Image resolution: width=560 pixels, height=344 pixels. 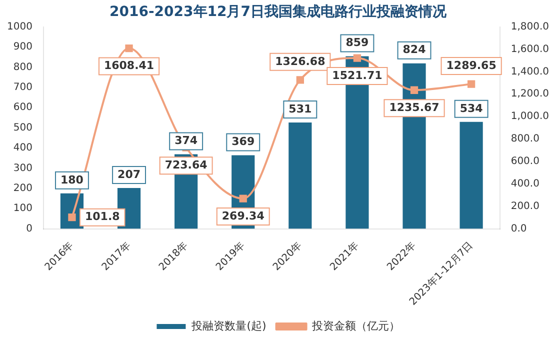 What do you see at coordinates (357, 43) in the screenshot?
I see `data-label: 859` at bounding box center [357, 43].